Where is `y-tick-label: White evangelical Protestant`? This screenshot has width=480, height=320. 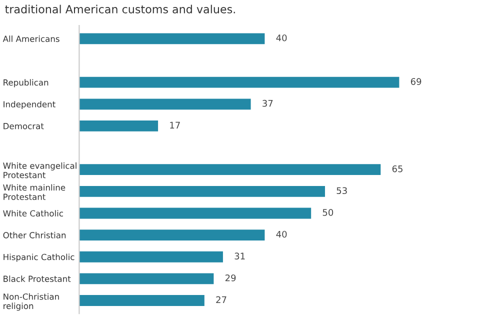
y-tick-label: White evangelical Protestant is located at coordinates (39, 170).